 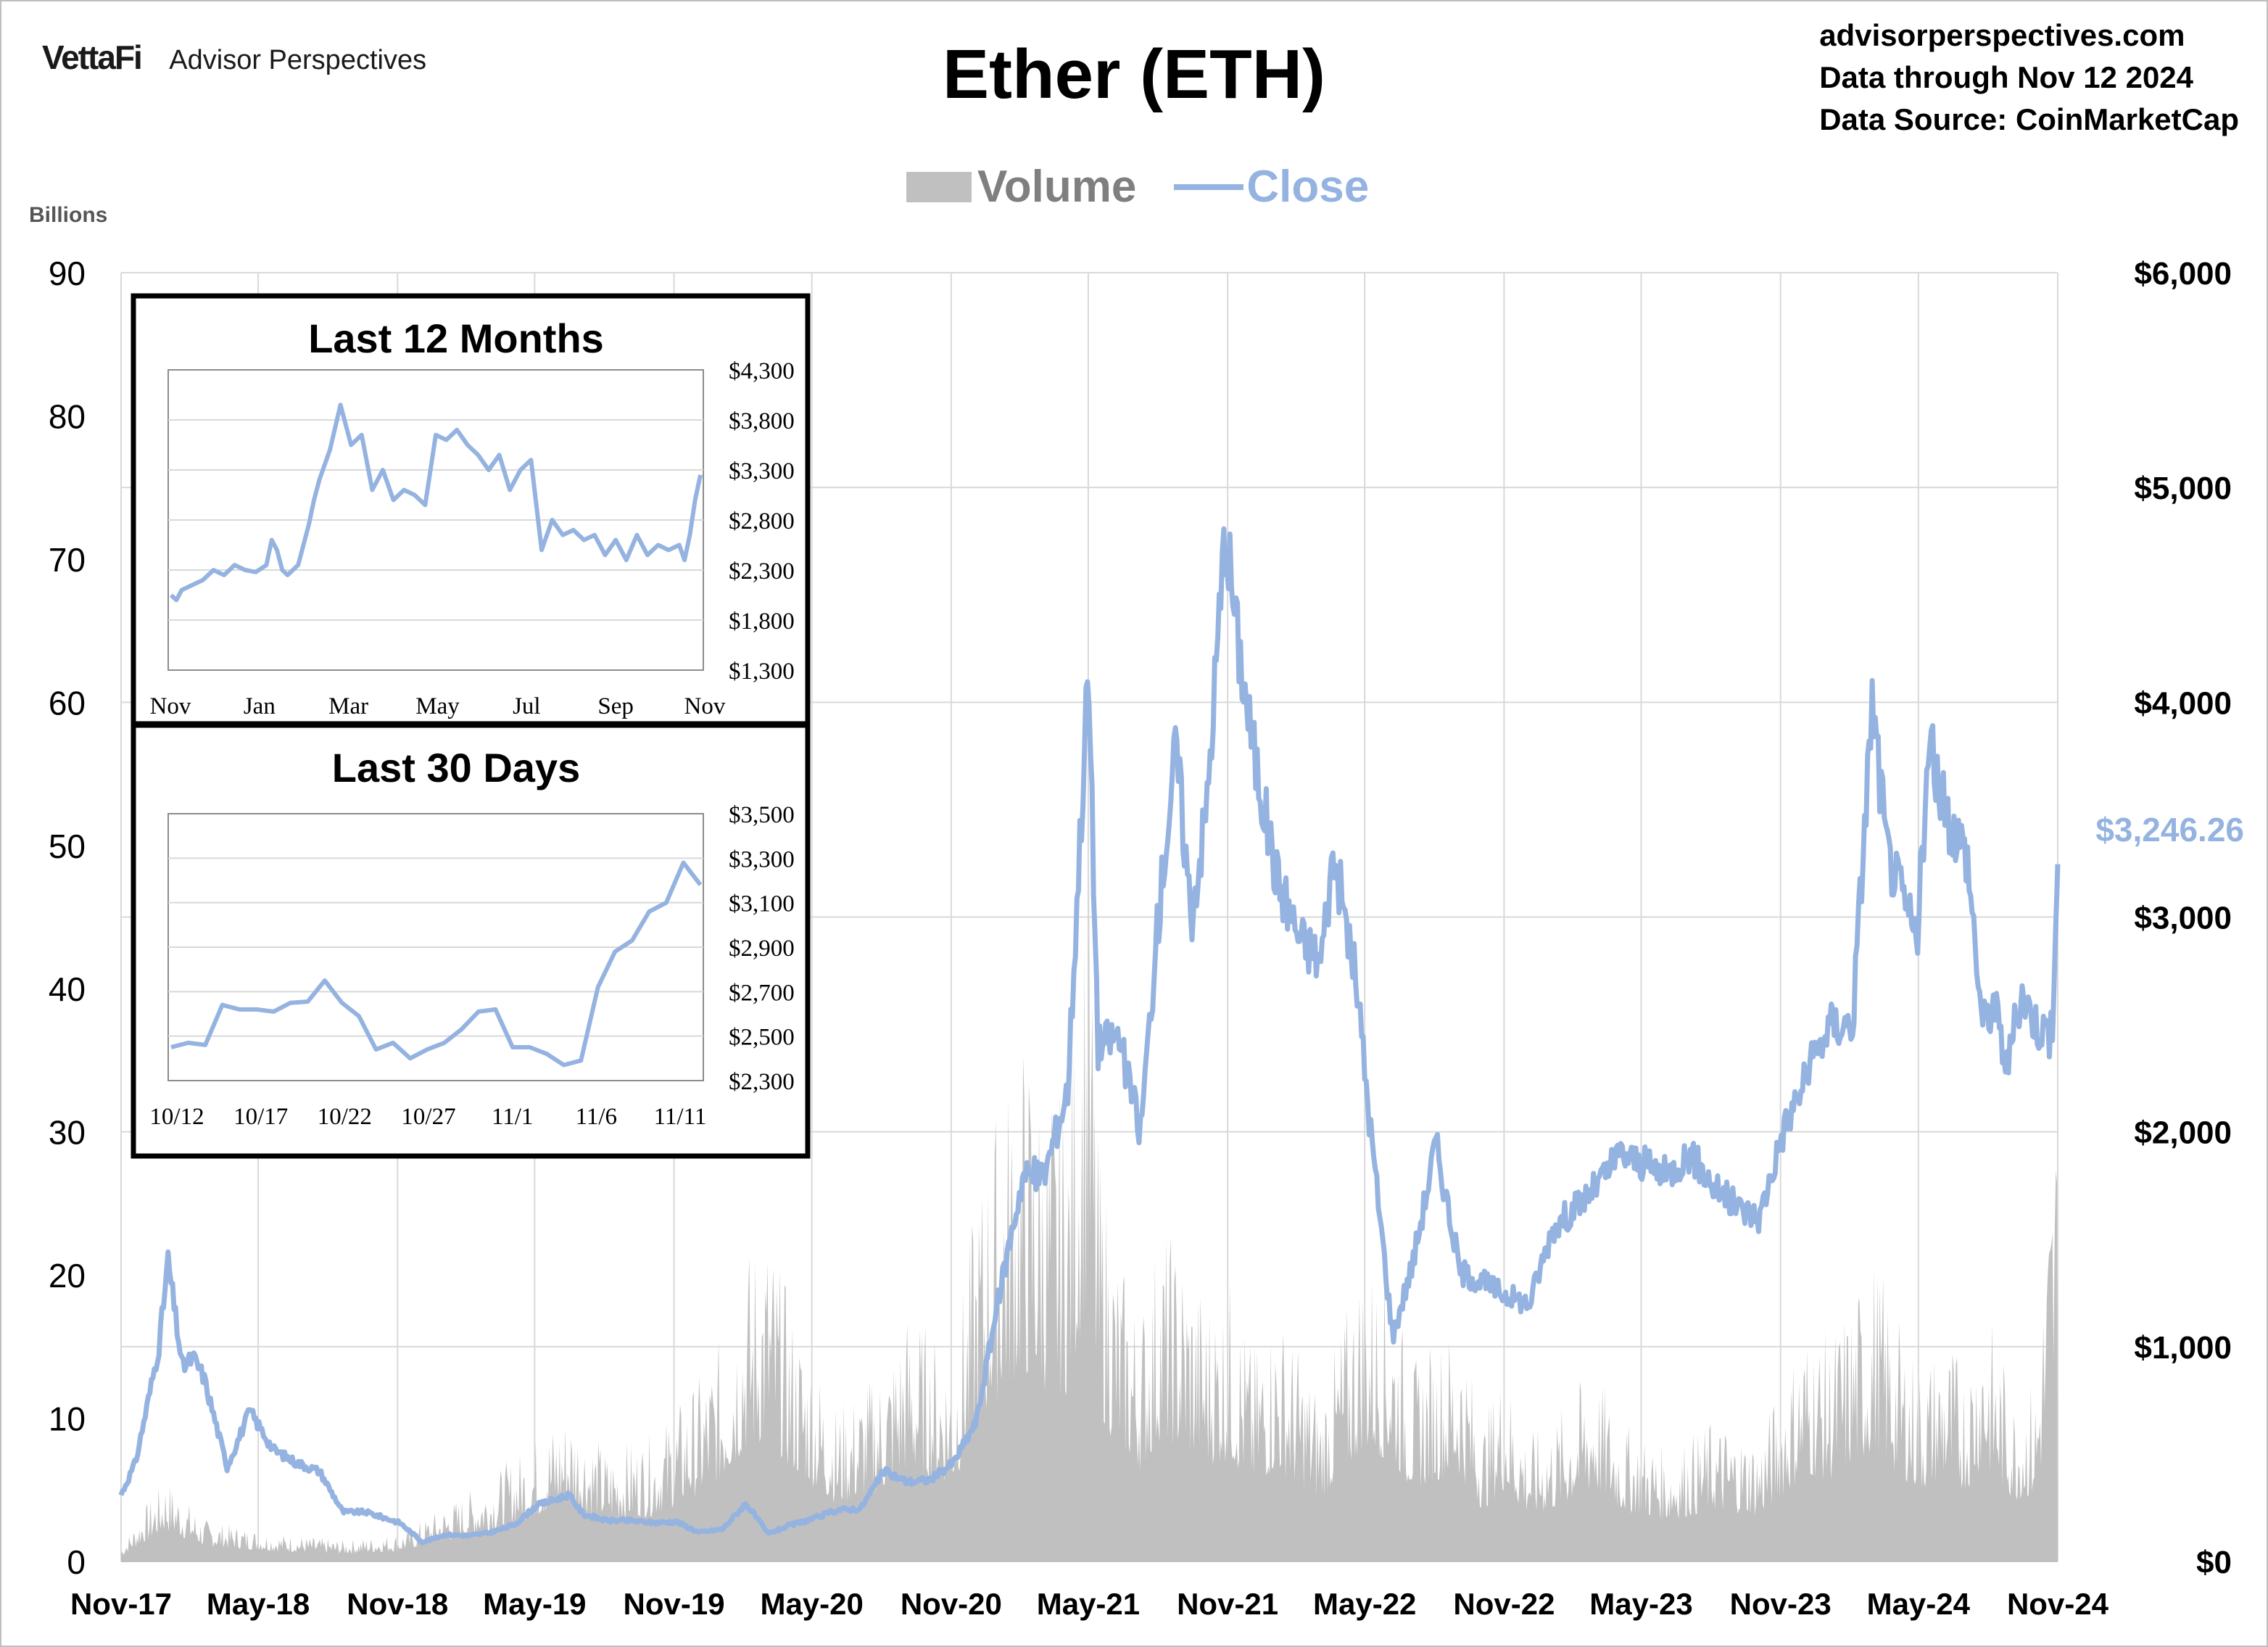 I want to click on left-tick-label: 90, so click(x=67, y=273).